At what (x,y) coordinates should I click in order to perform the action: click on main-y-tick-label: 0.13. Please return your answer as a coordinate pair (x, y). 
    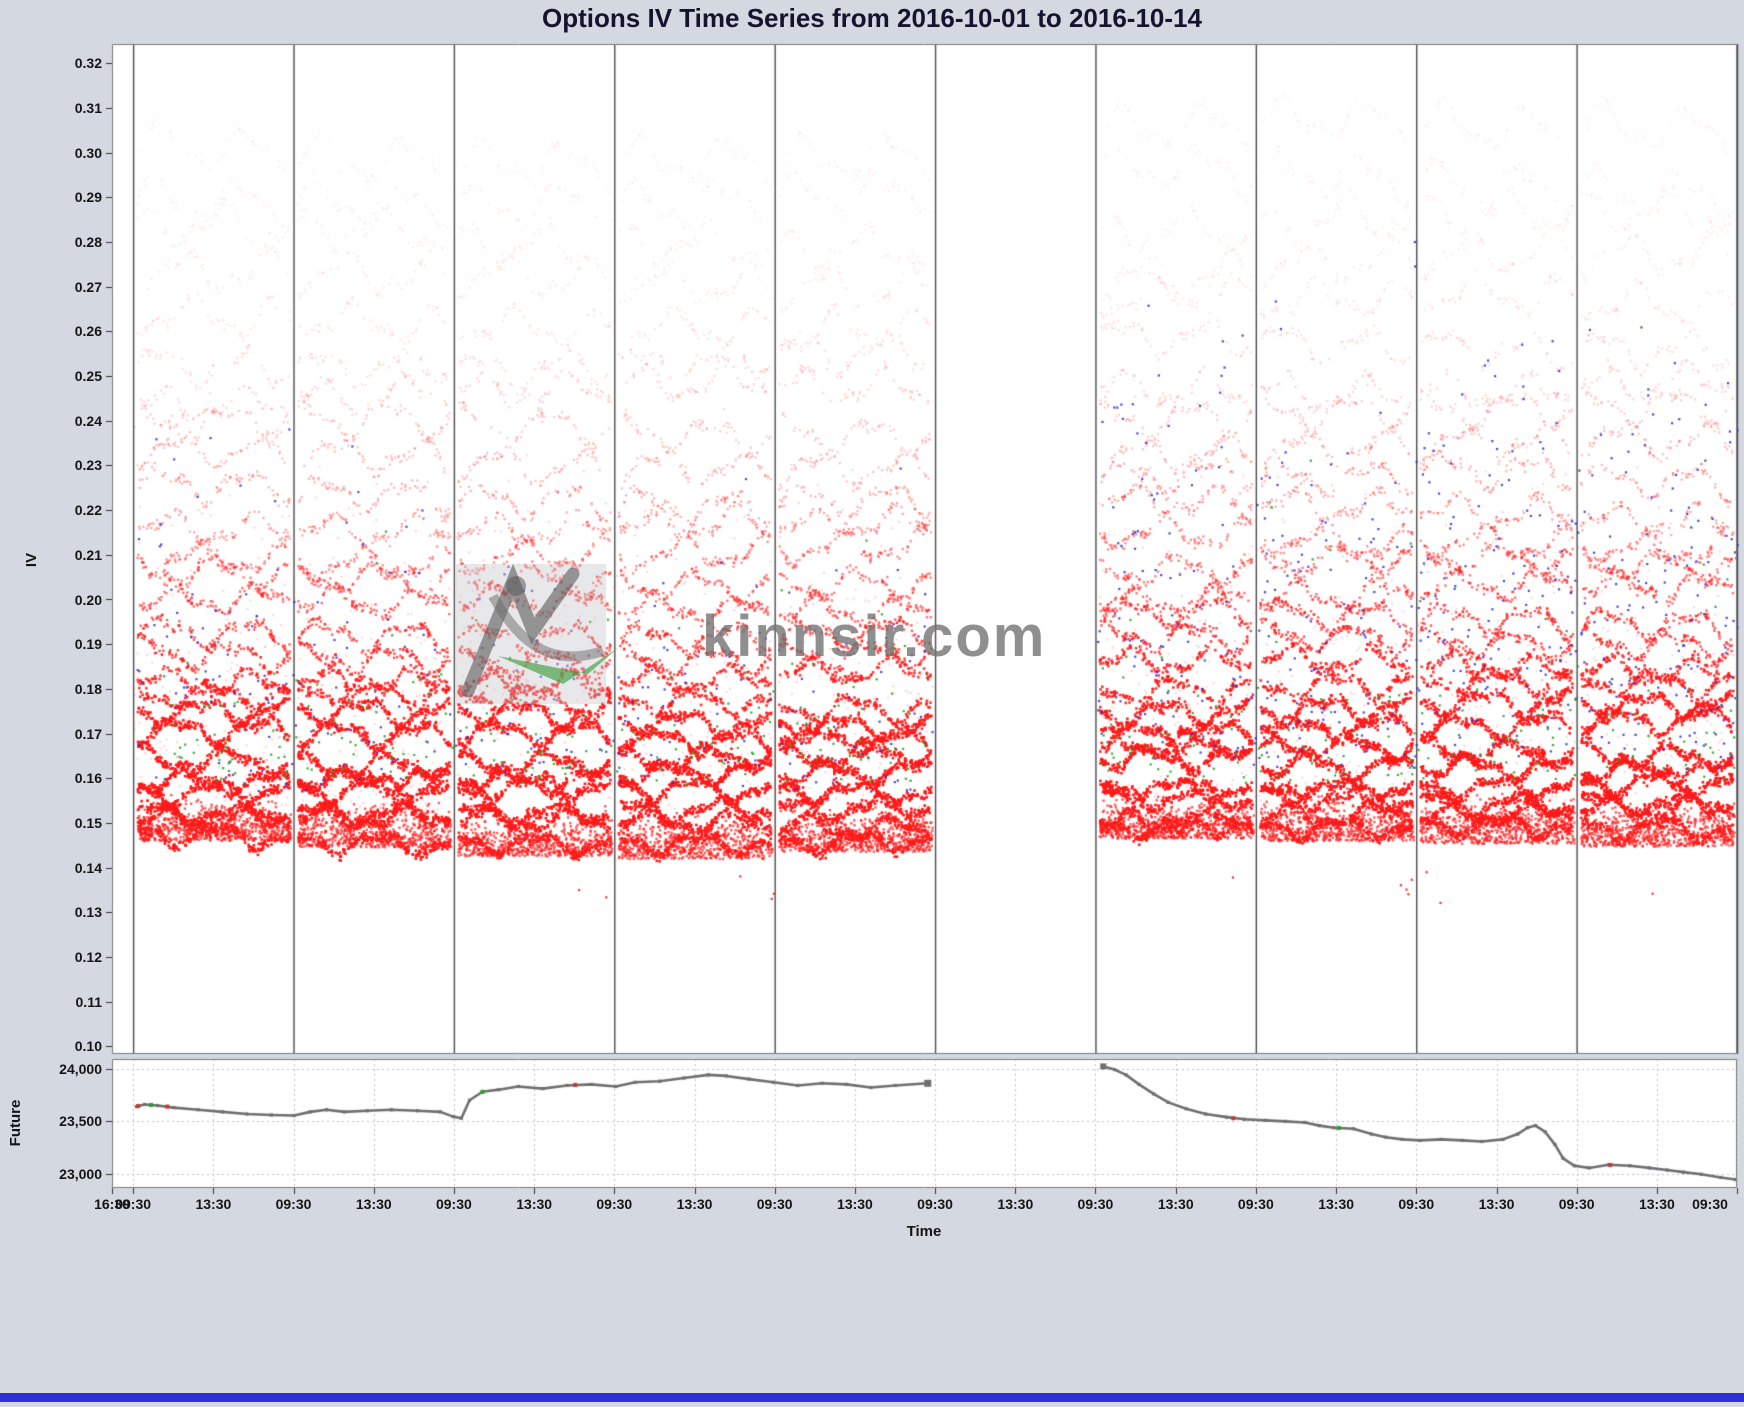
    Looking at the image, I should click on (88, 912).